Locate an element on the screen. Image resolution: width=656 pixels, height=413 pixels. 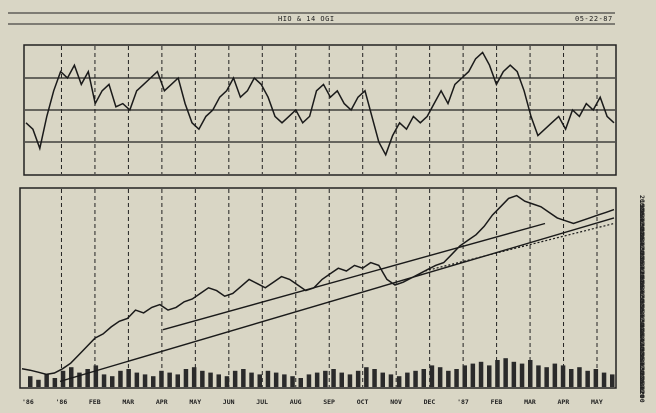
price-scale-label: 1980 is located at coordinates (642, 208).